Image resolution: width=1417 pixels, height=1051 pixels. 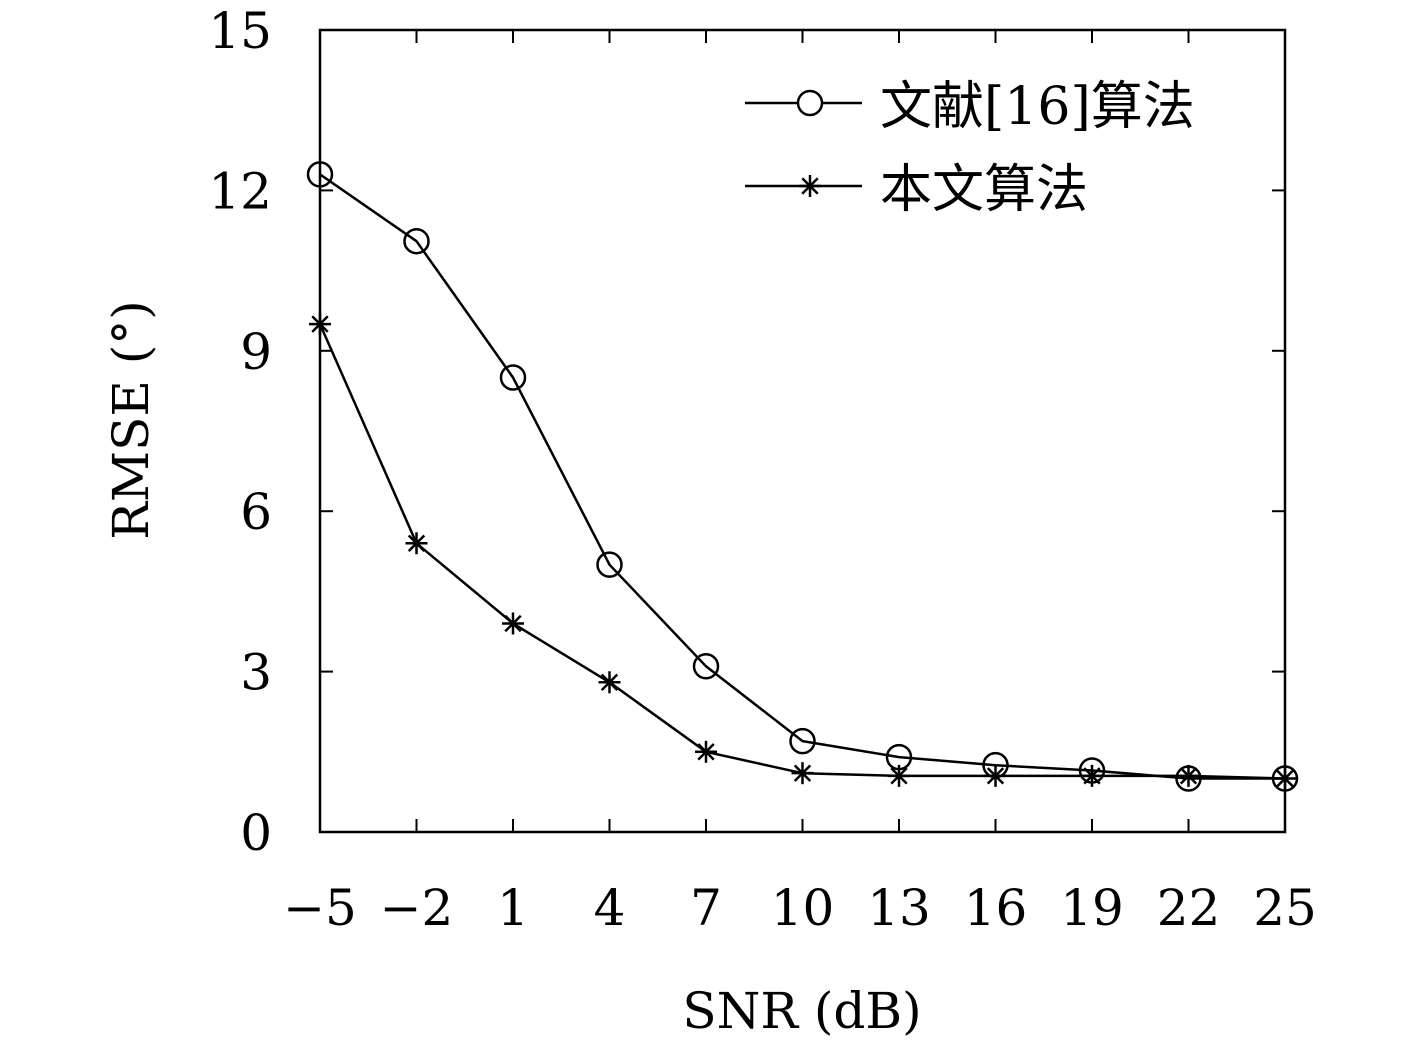 What do you see at coordinates (801, 1011) in the screenshot?
I see `x-axis-title: SNR (dB)` at bounding box center [801, 1011].